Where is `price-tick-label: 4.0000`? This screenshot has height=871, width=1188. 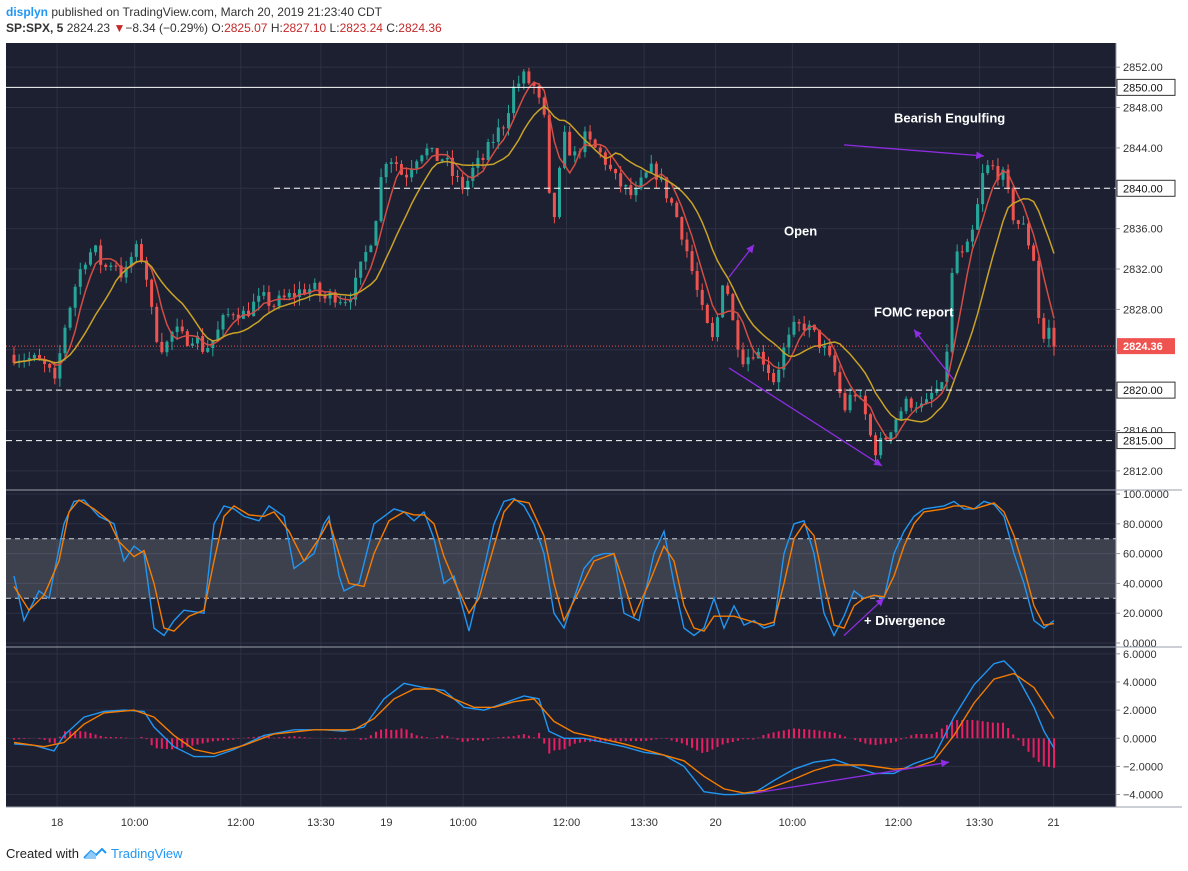
price-tick-label: 4.0000 is located at coordinates (1140, 683).